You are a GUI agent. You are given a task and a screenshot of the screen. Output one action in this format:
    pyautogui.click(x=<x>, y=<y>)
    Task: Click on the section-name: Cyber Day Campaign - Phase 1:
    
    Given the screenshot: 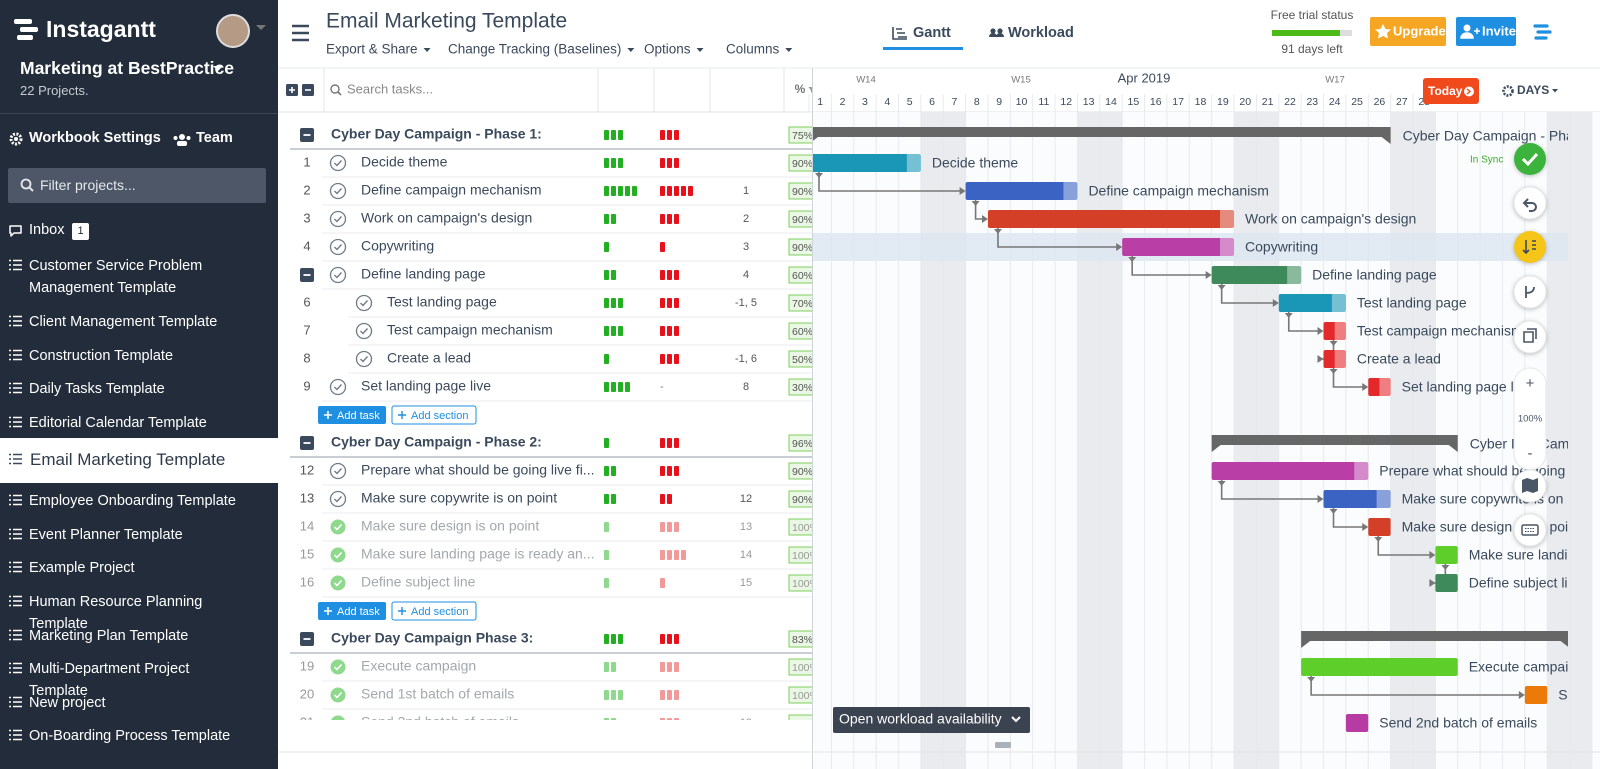 What is the action you would take?
    pyautogui.click(x=436, y=134)
    